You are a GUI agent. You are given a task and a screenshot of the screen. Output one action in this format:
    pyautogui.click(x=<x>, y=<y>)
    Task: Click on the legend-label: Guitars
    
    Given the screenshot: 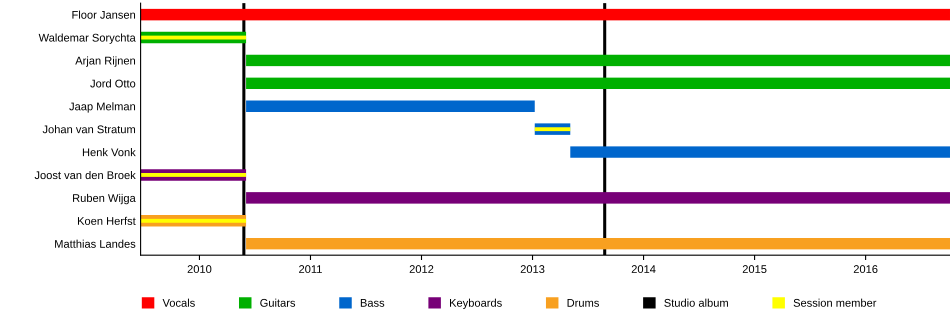 What is the action you would take?
    pyautogui.click(x=278, y=302)
    